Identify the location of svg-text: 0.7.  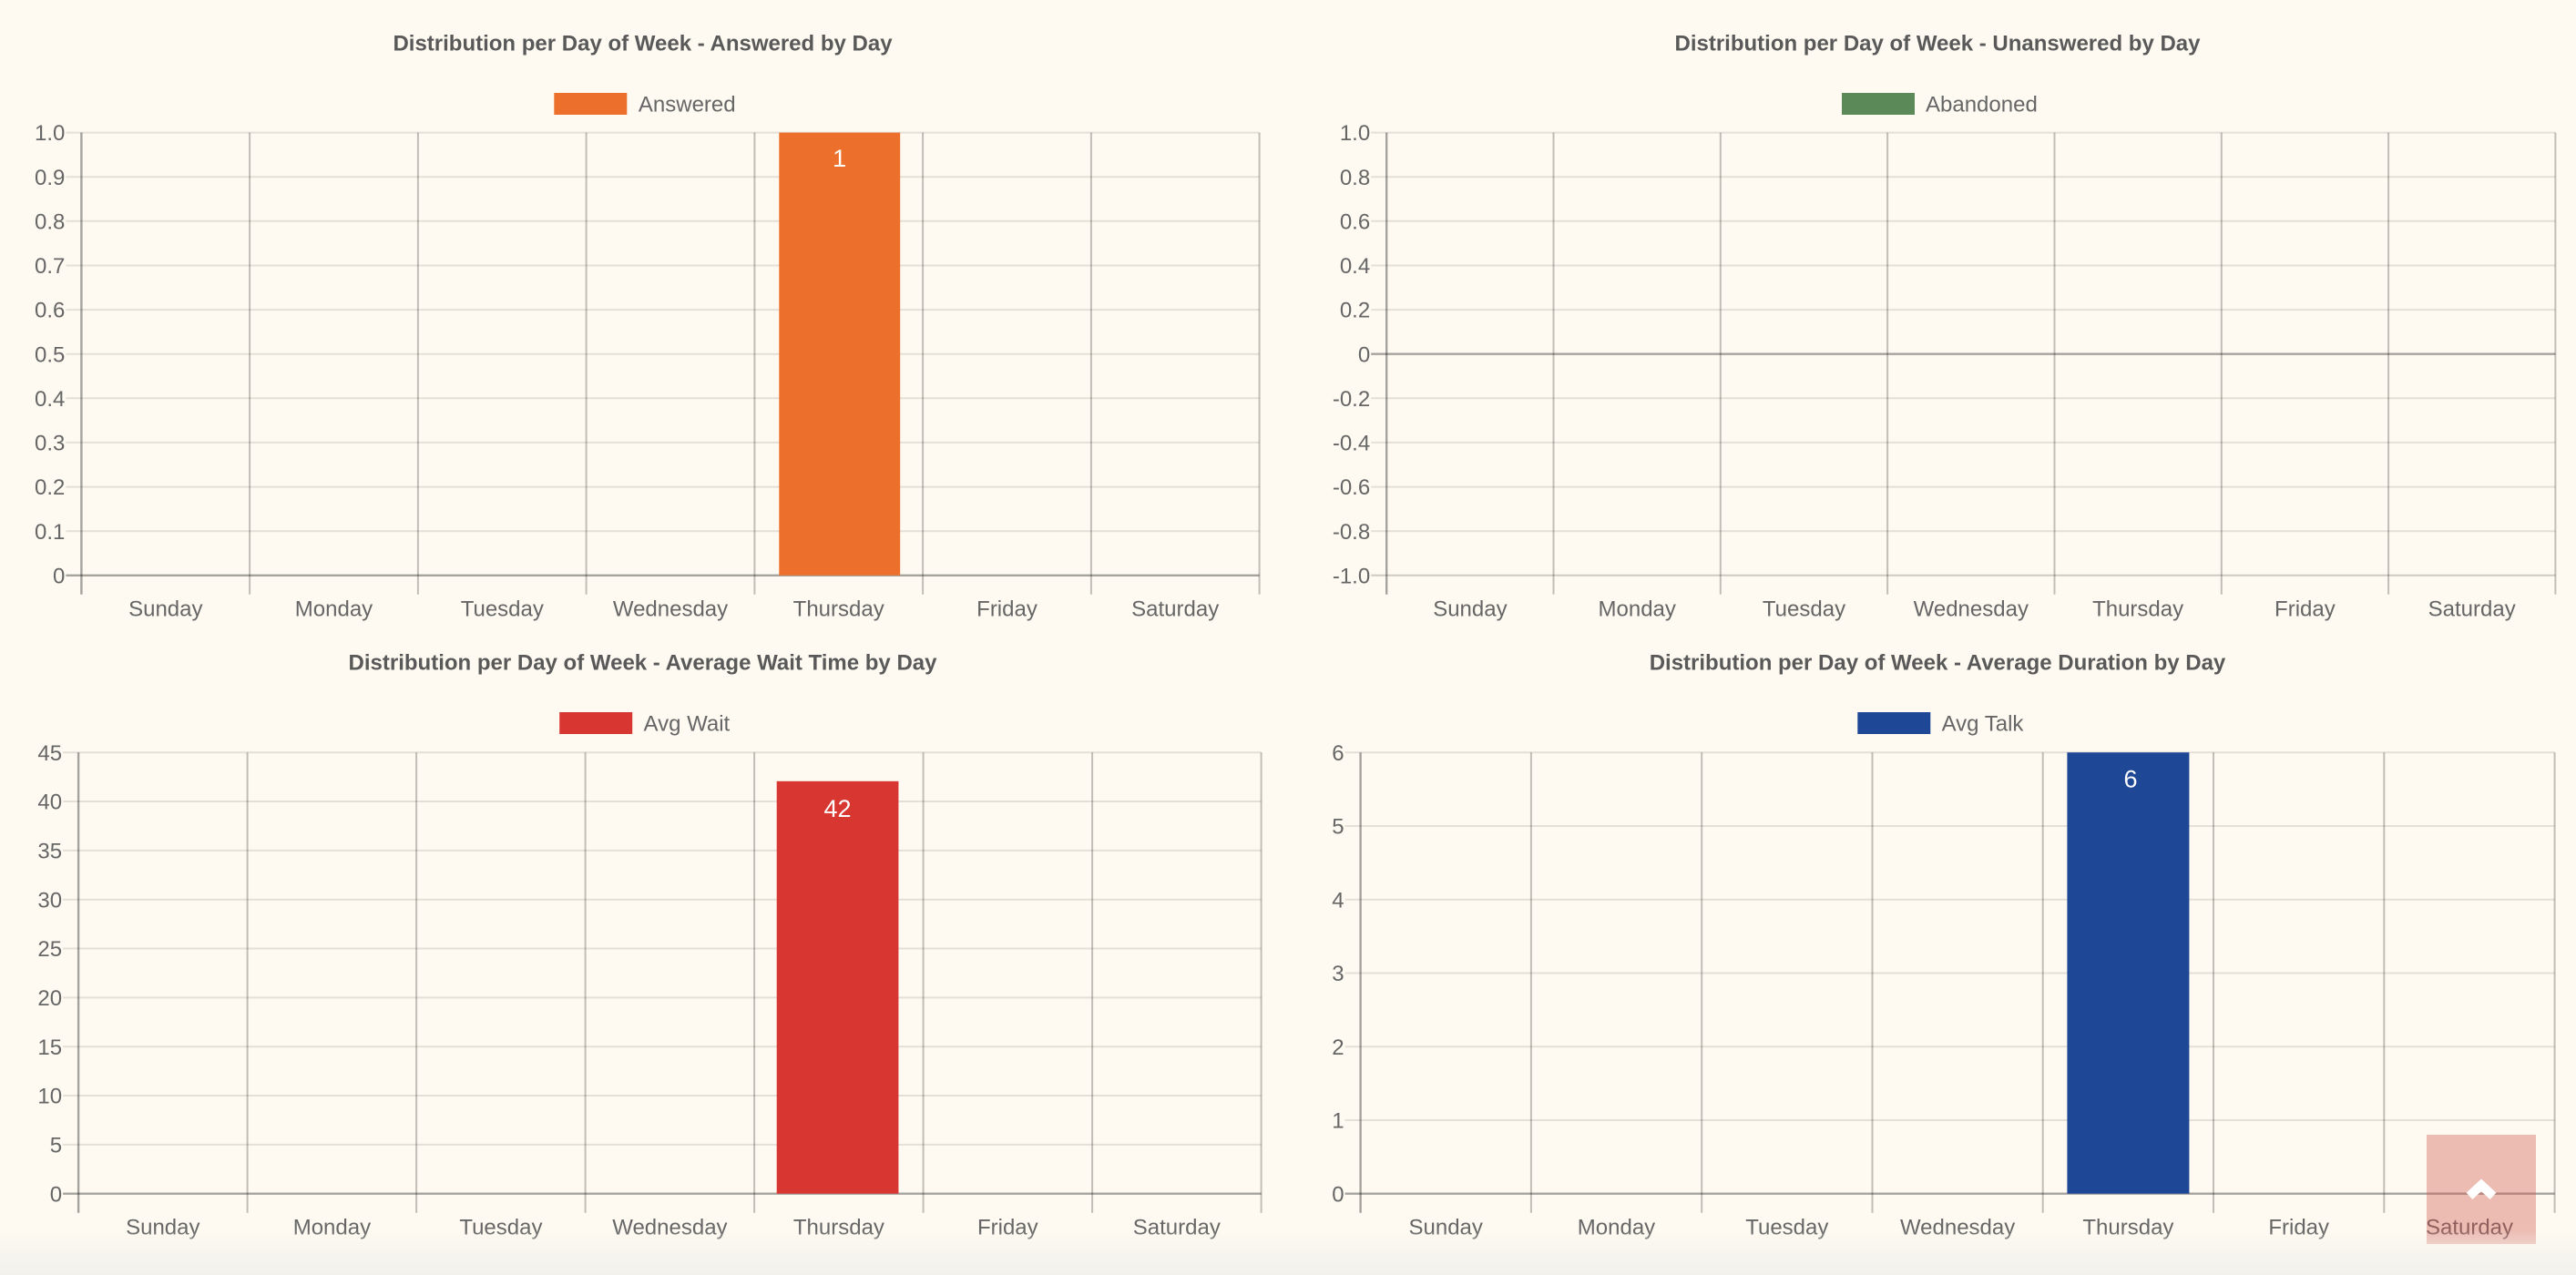
(50, 266).